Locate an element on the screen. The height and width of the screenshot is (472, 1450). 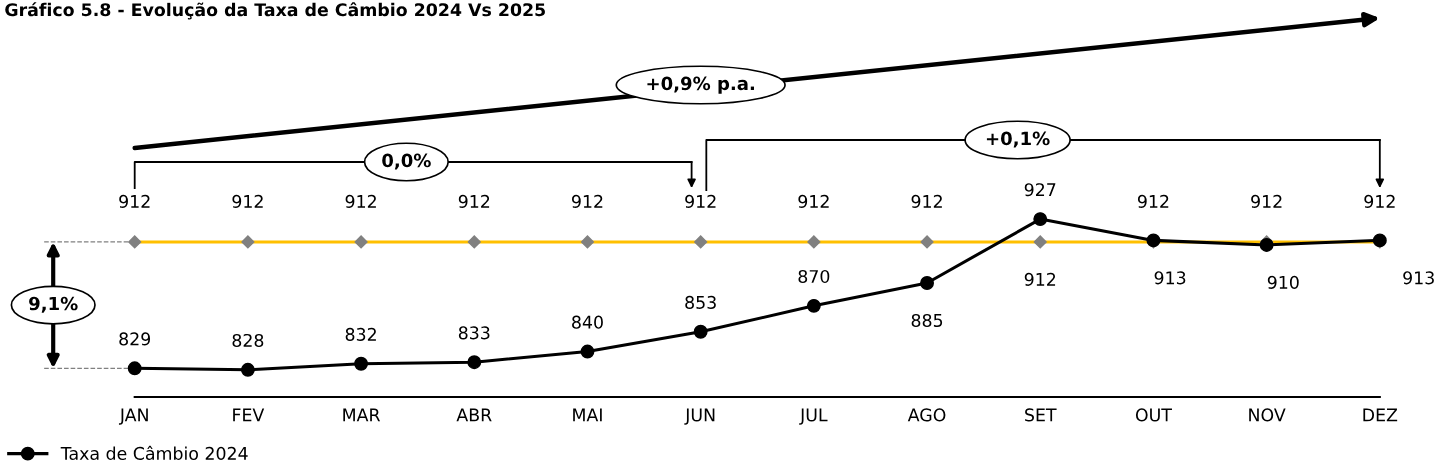
x-tick-label: SET is located at coordinates (1041, 415).